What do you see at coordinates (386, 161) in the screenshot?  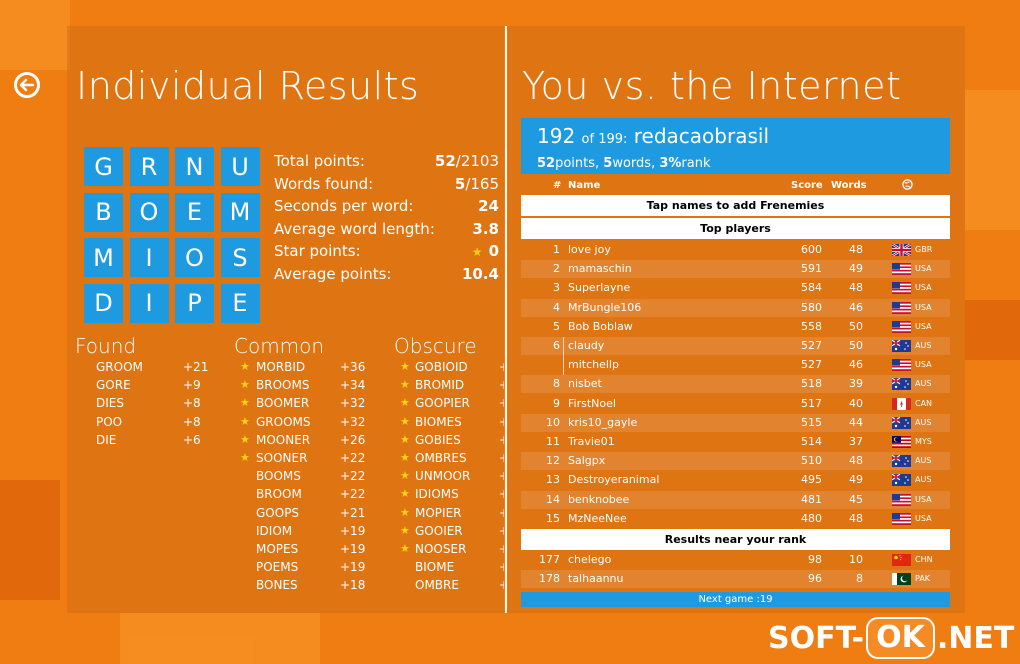 I see `stat-row: Total points: 52/2103` at bounding box center [386, 161].